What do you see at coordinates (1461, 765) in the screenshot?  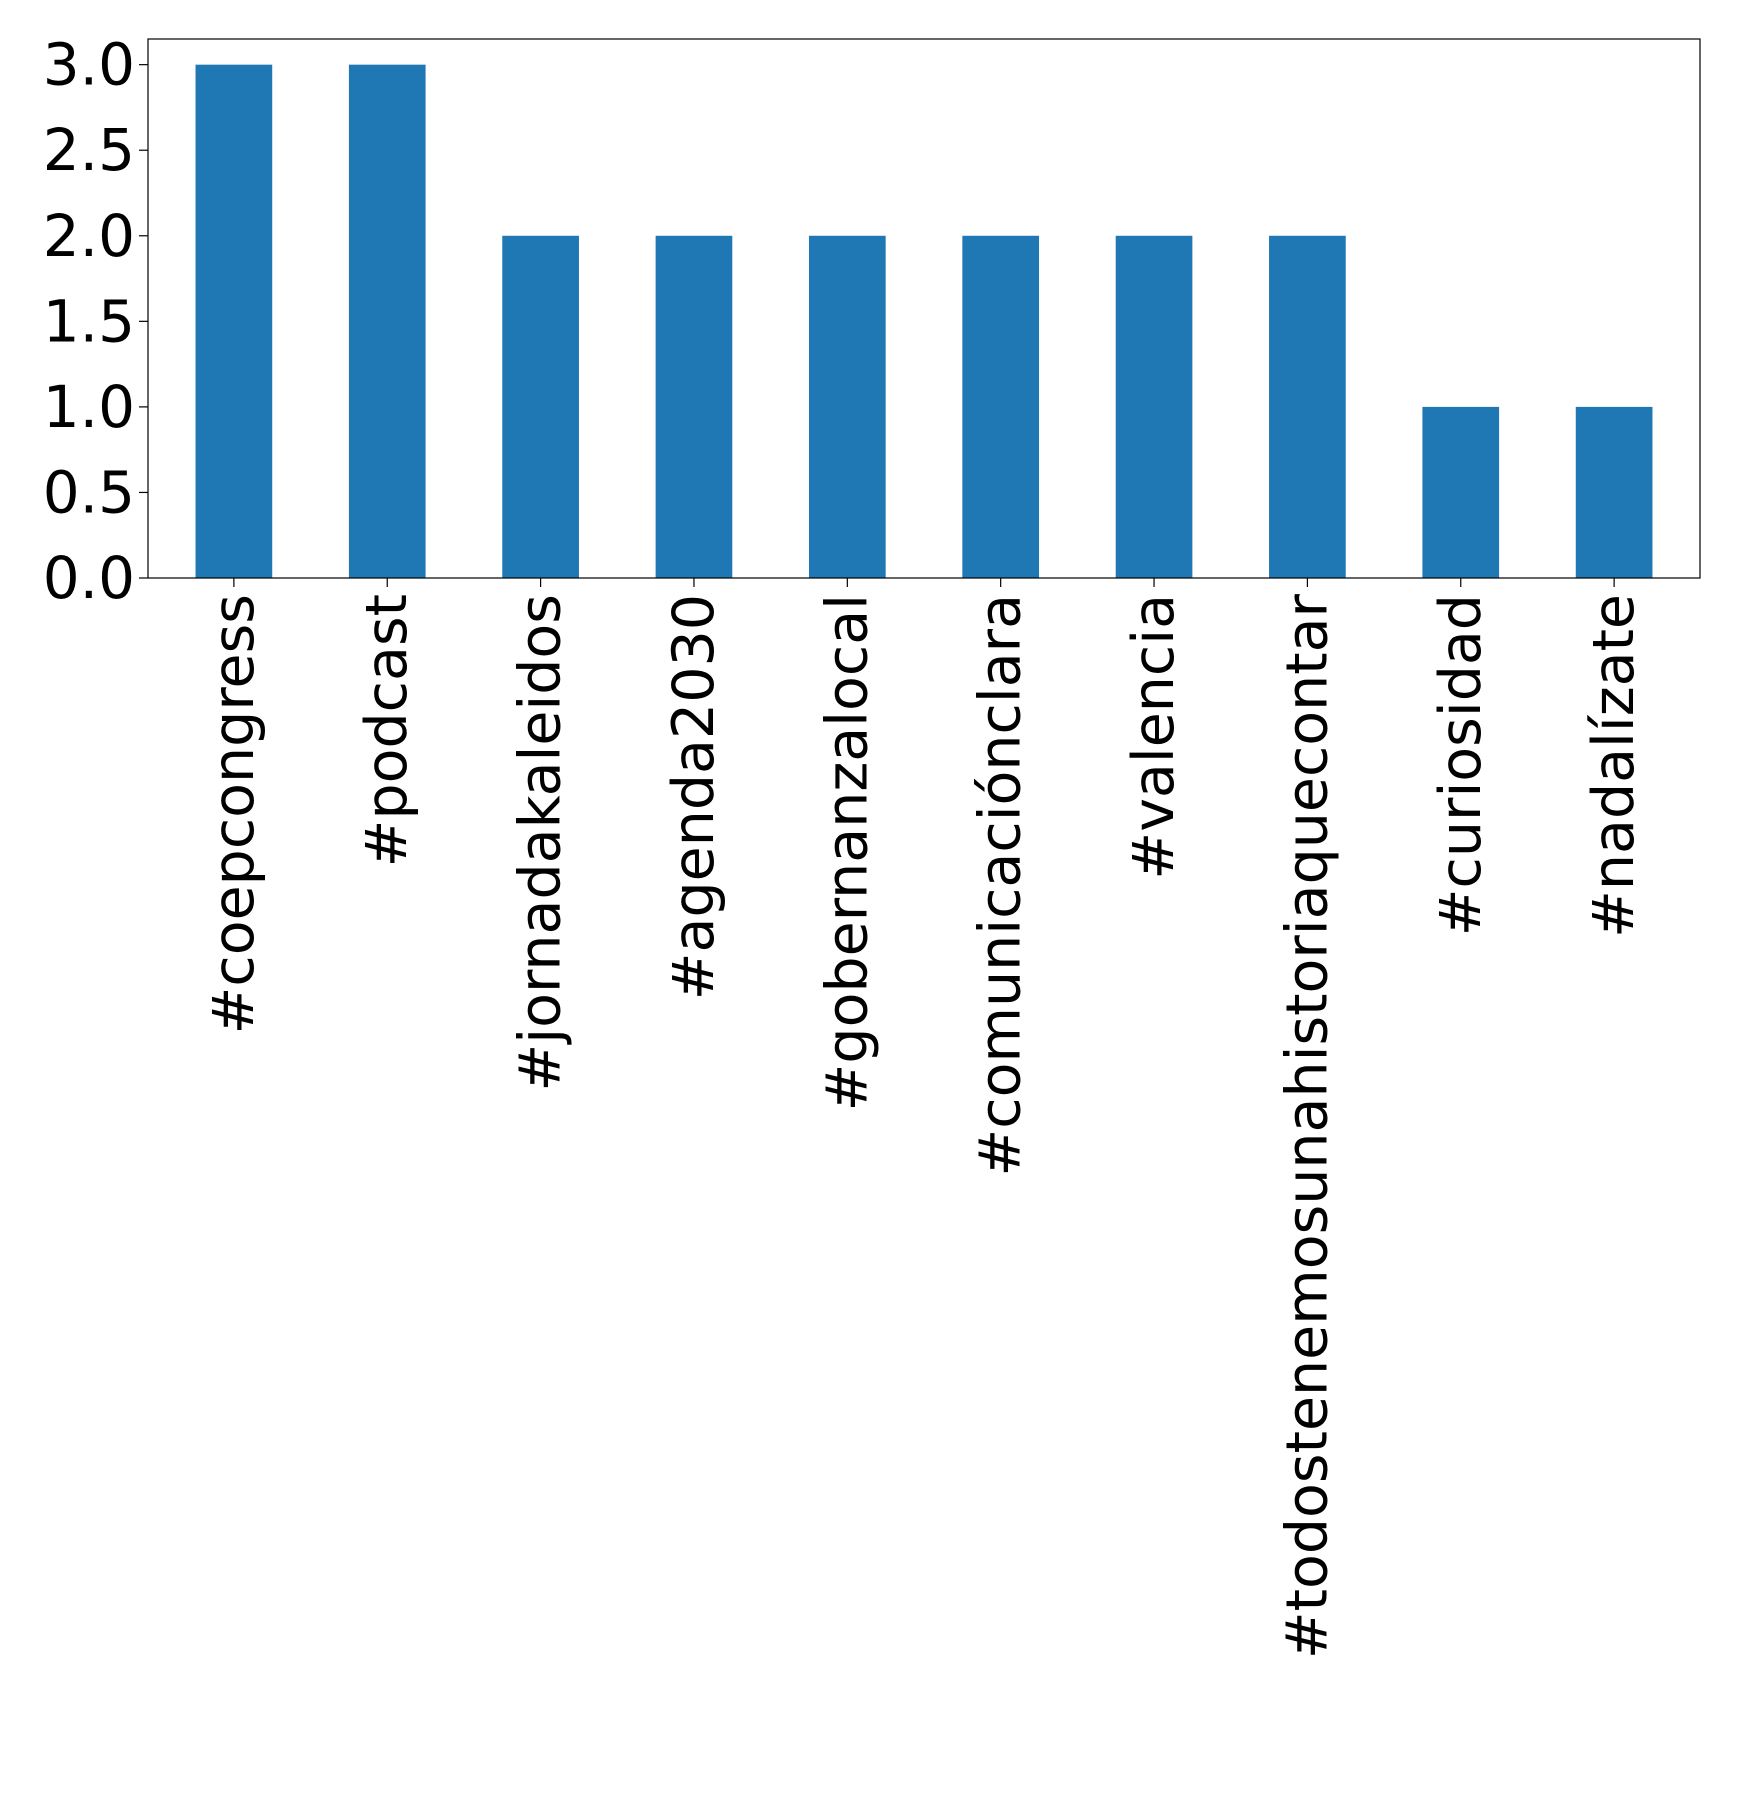 I see `x-tick-label: #curiosidad` at bounding box center [1461, 765].